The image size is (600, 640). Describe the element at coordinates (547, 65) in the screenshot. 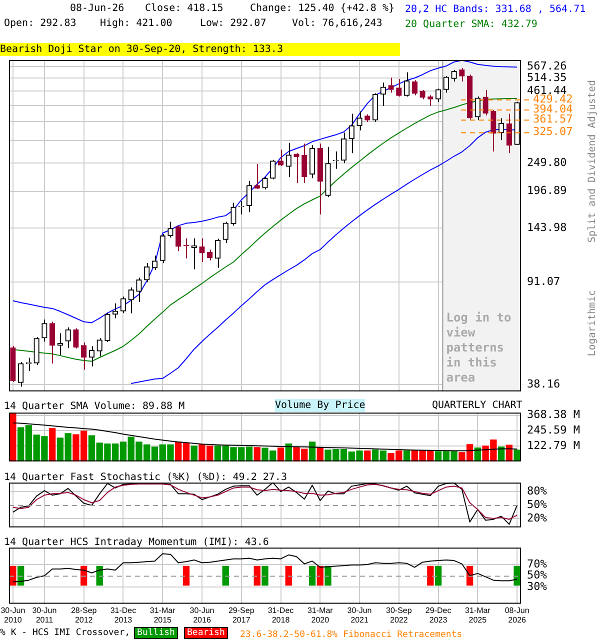

I see `y-tick-label: 567.26` at that location.